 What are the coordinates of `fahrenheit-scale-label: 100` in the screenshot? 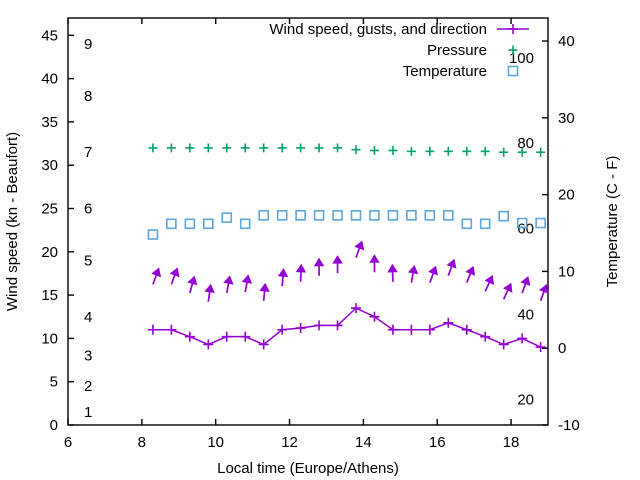 It's located at (521, 58).